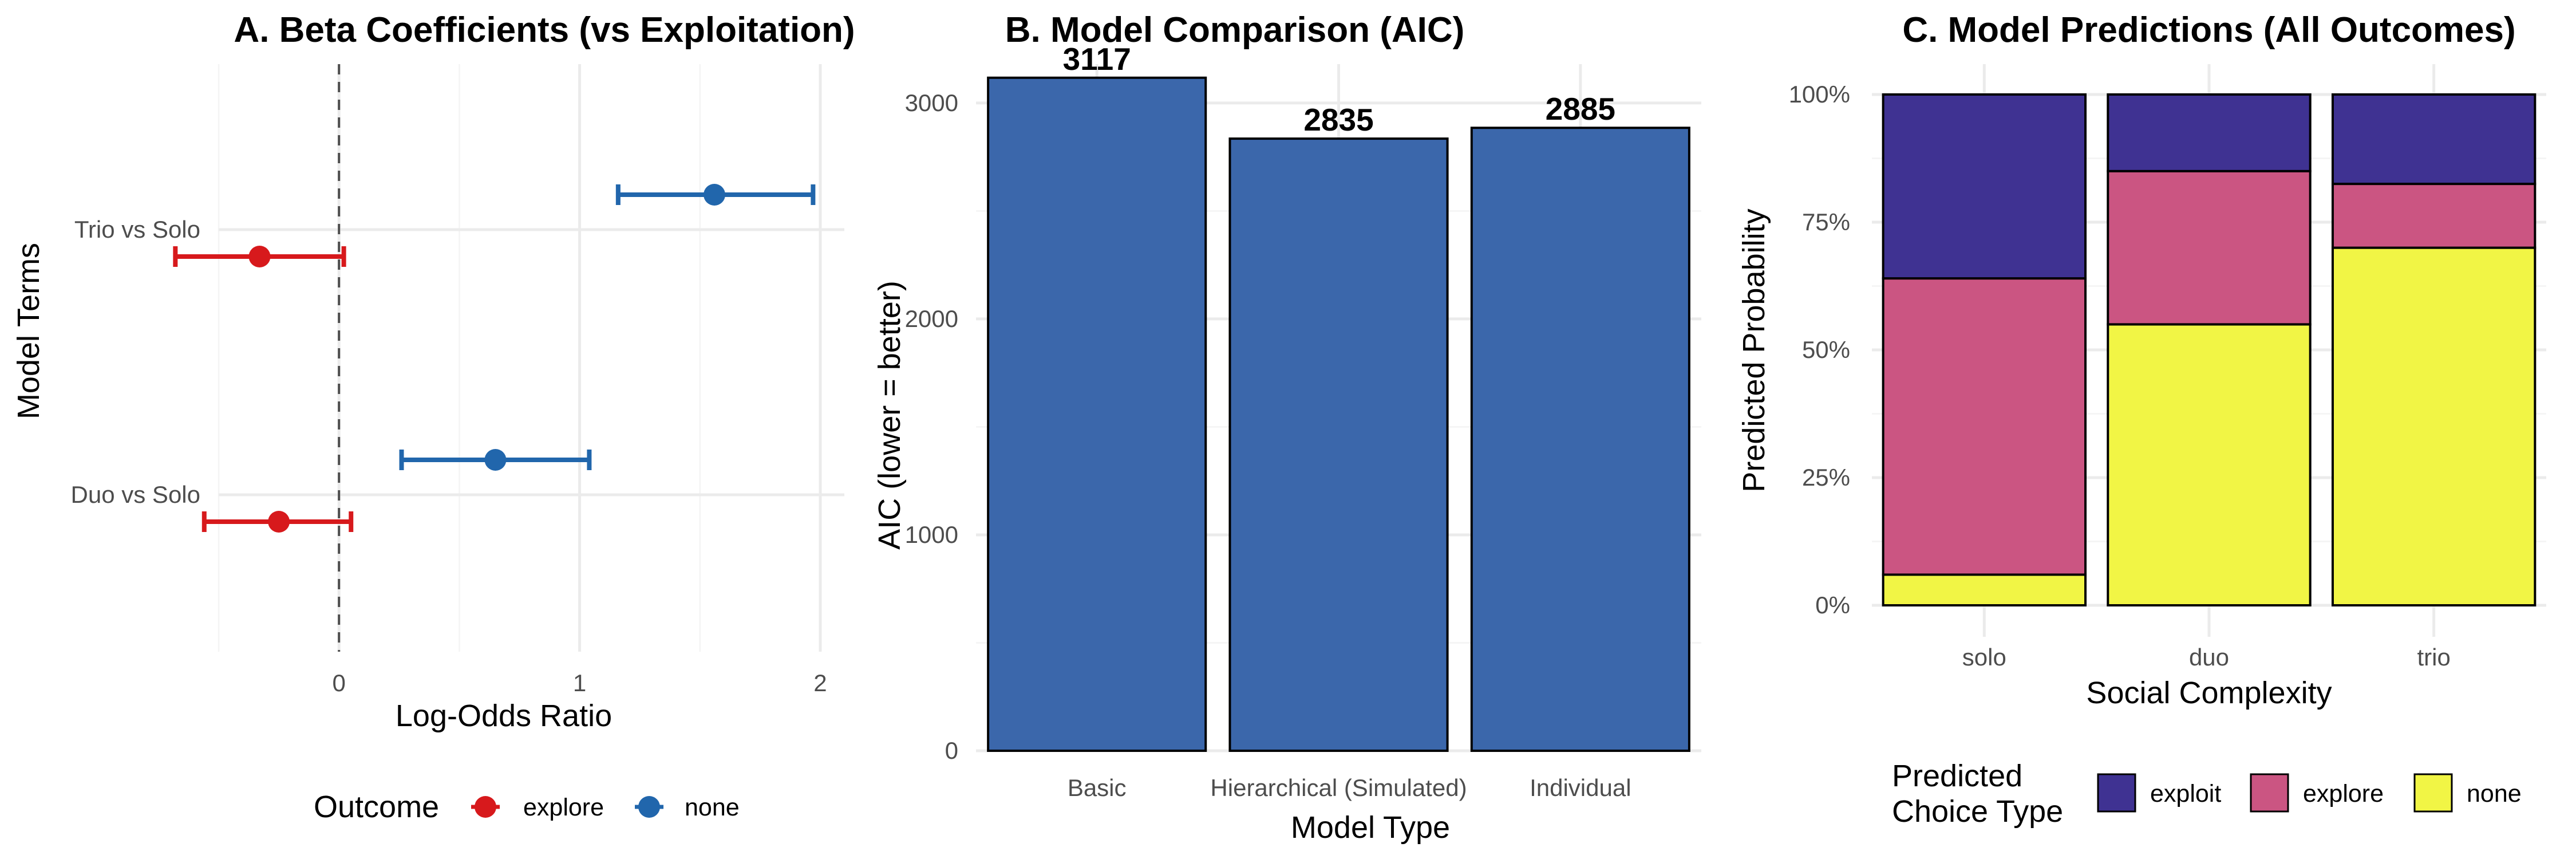 Image resolution: width=2576 pixels, height=859 pixels. I want to click on panel-c-y-axis-title: Predicted Probability, so click(1754, 350).